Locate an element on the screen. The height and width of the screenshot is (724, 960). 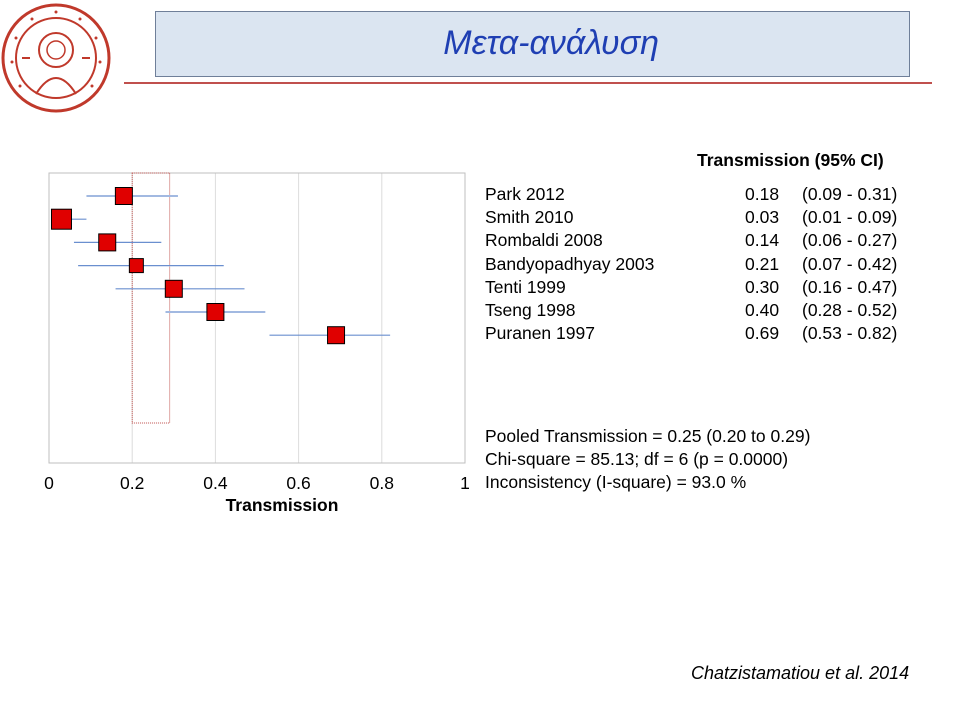
study-estimate: 0.30 is located at coordinates (762, 286).